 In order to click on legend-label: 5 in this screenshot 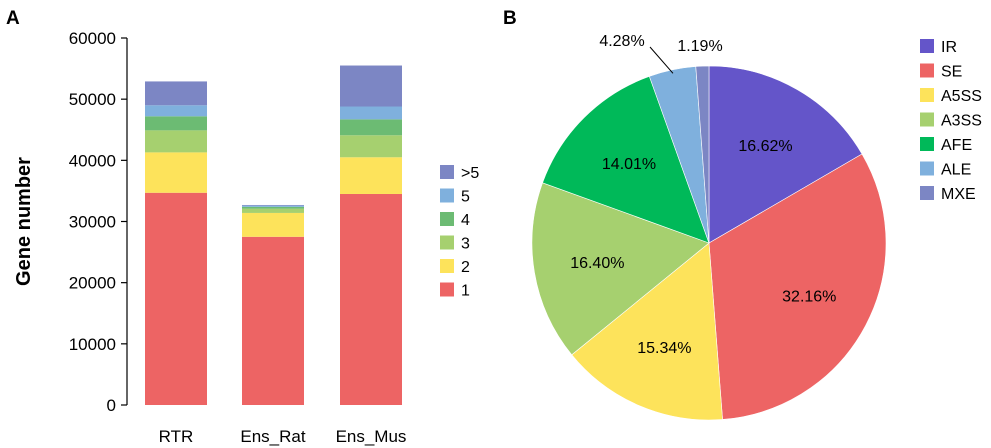, I will do `click(465, 197)`.